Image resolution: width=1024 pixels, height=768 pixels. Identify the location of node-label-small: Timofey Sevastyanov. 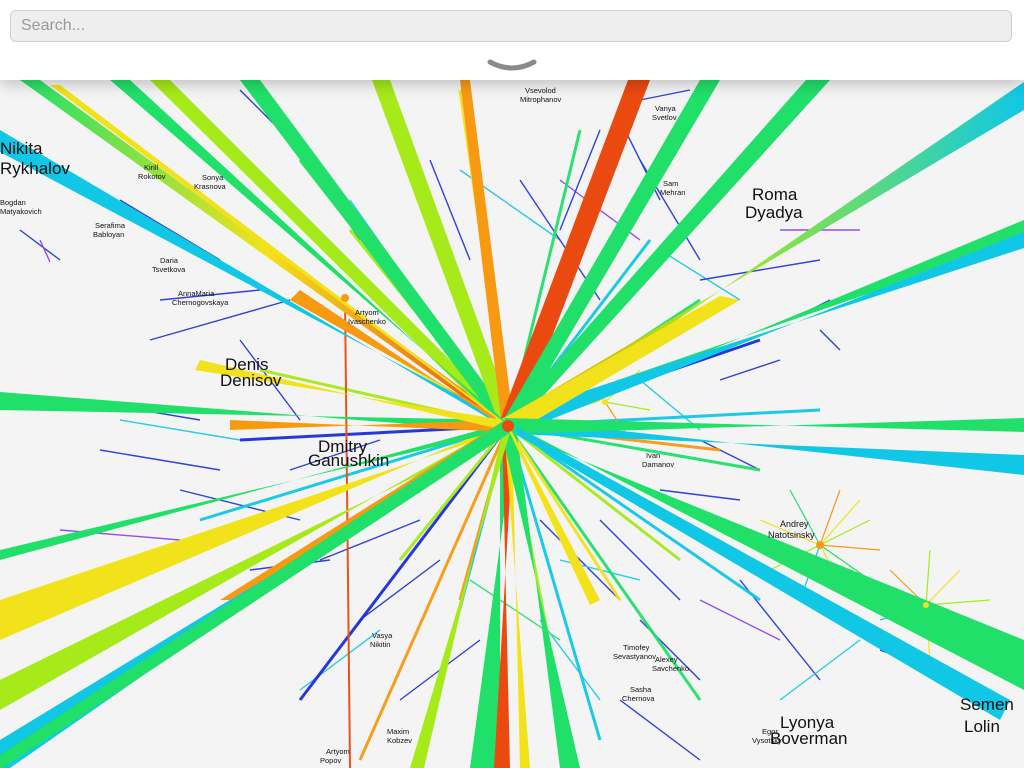
(634, 652).